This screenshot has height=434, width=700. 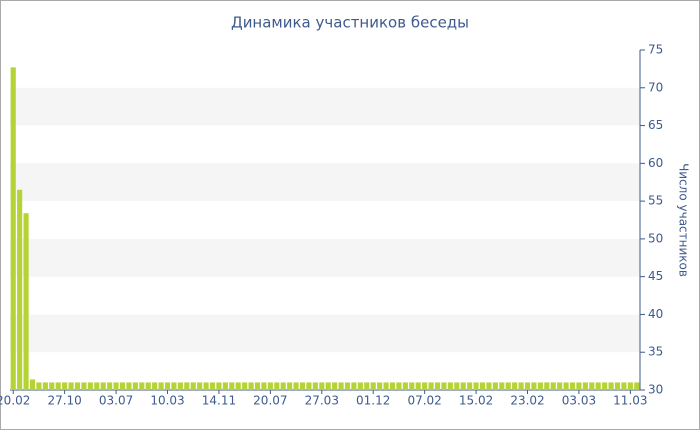 I want to click on x-tick-label: 11.03, so click(x=630, y=401).